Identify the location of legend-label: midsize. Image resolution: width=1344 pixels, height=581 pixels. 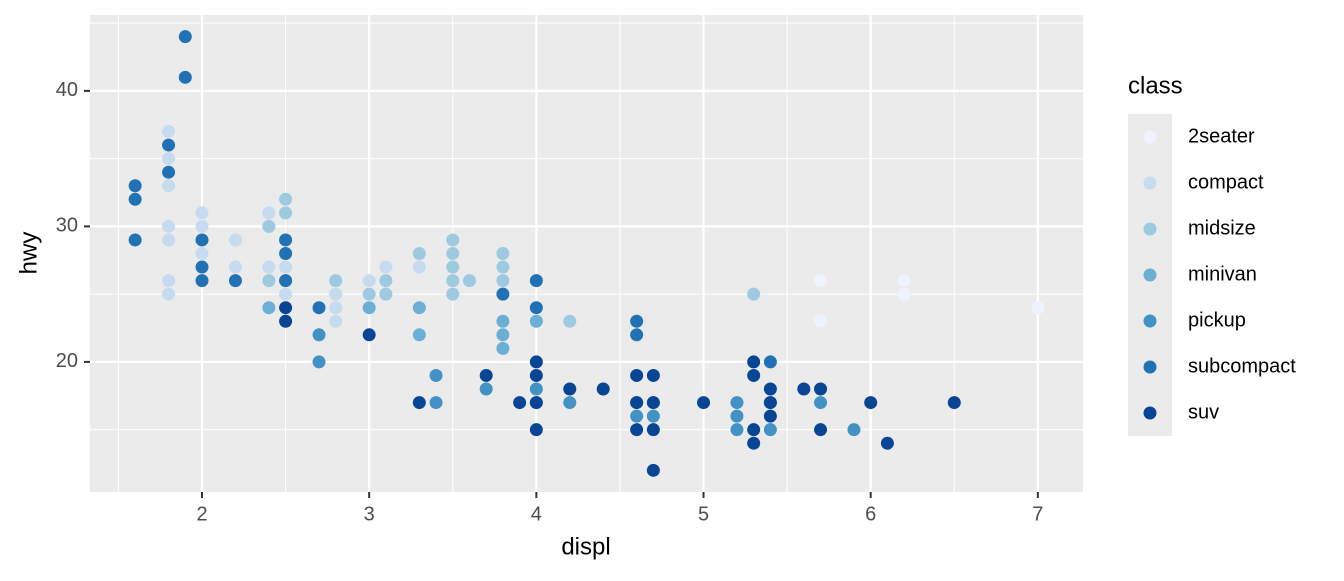
(1222, 228).